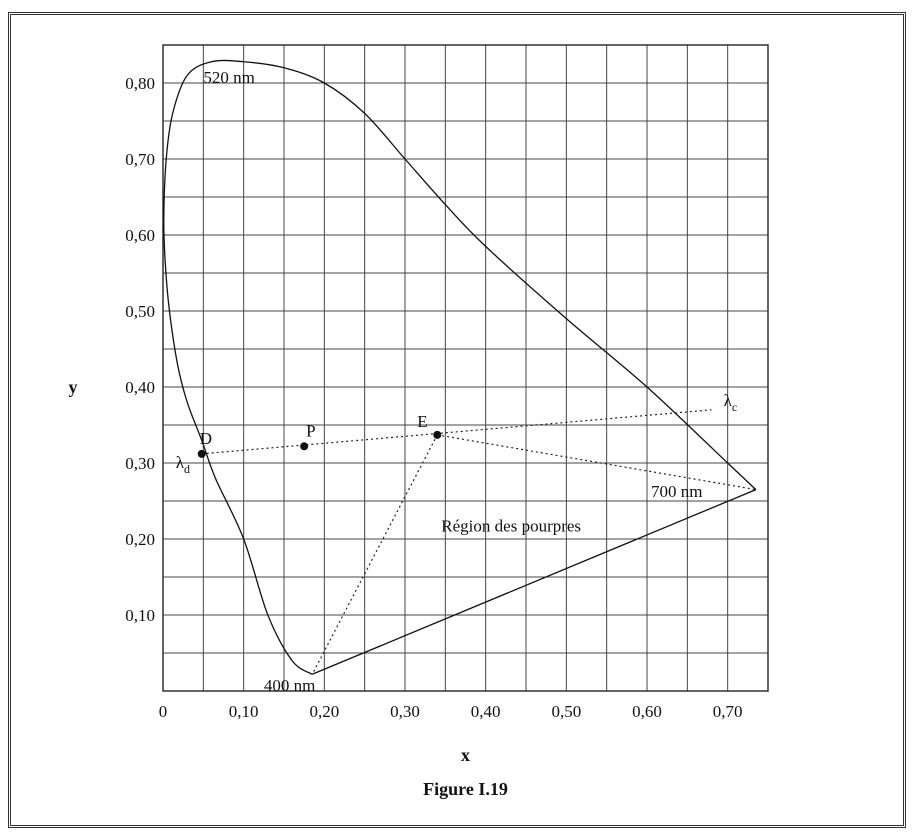 The image size is (913, 832). I want to click on x-tick-label: 0, so click(163, 711).